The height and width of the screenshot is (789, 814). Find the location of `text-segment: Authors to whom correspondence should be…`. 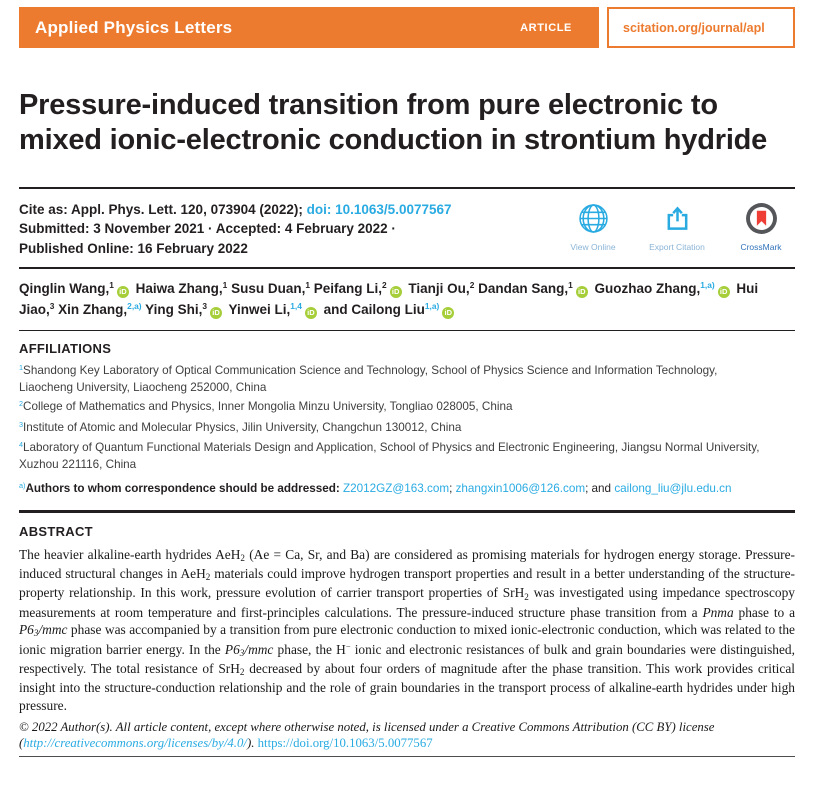

text-segment: Authors to whom correspondence should be… is located at coordinates (184, 488).